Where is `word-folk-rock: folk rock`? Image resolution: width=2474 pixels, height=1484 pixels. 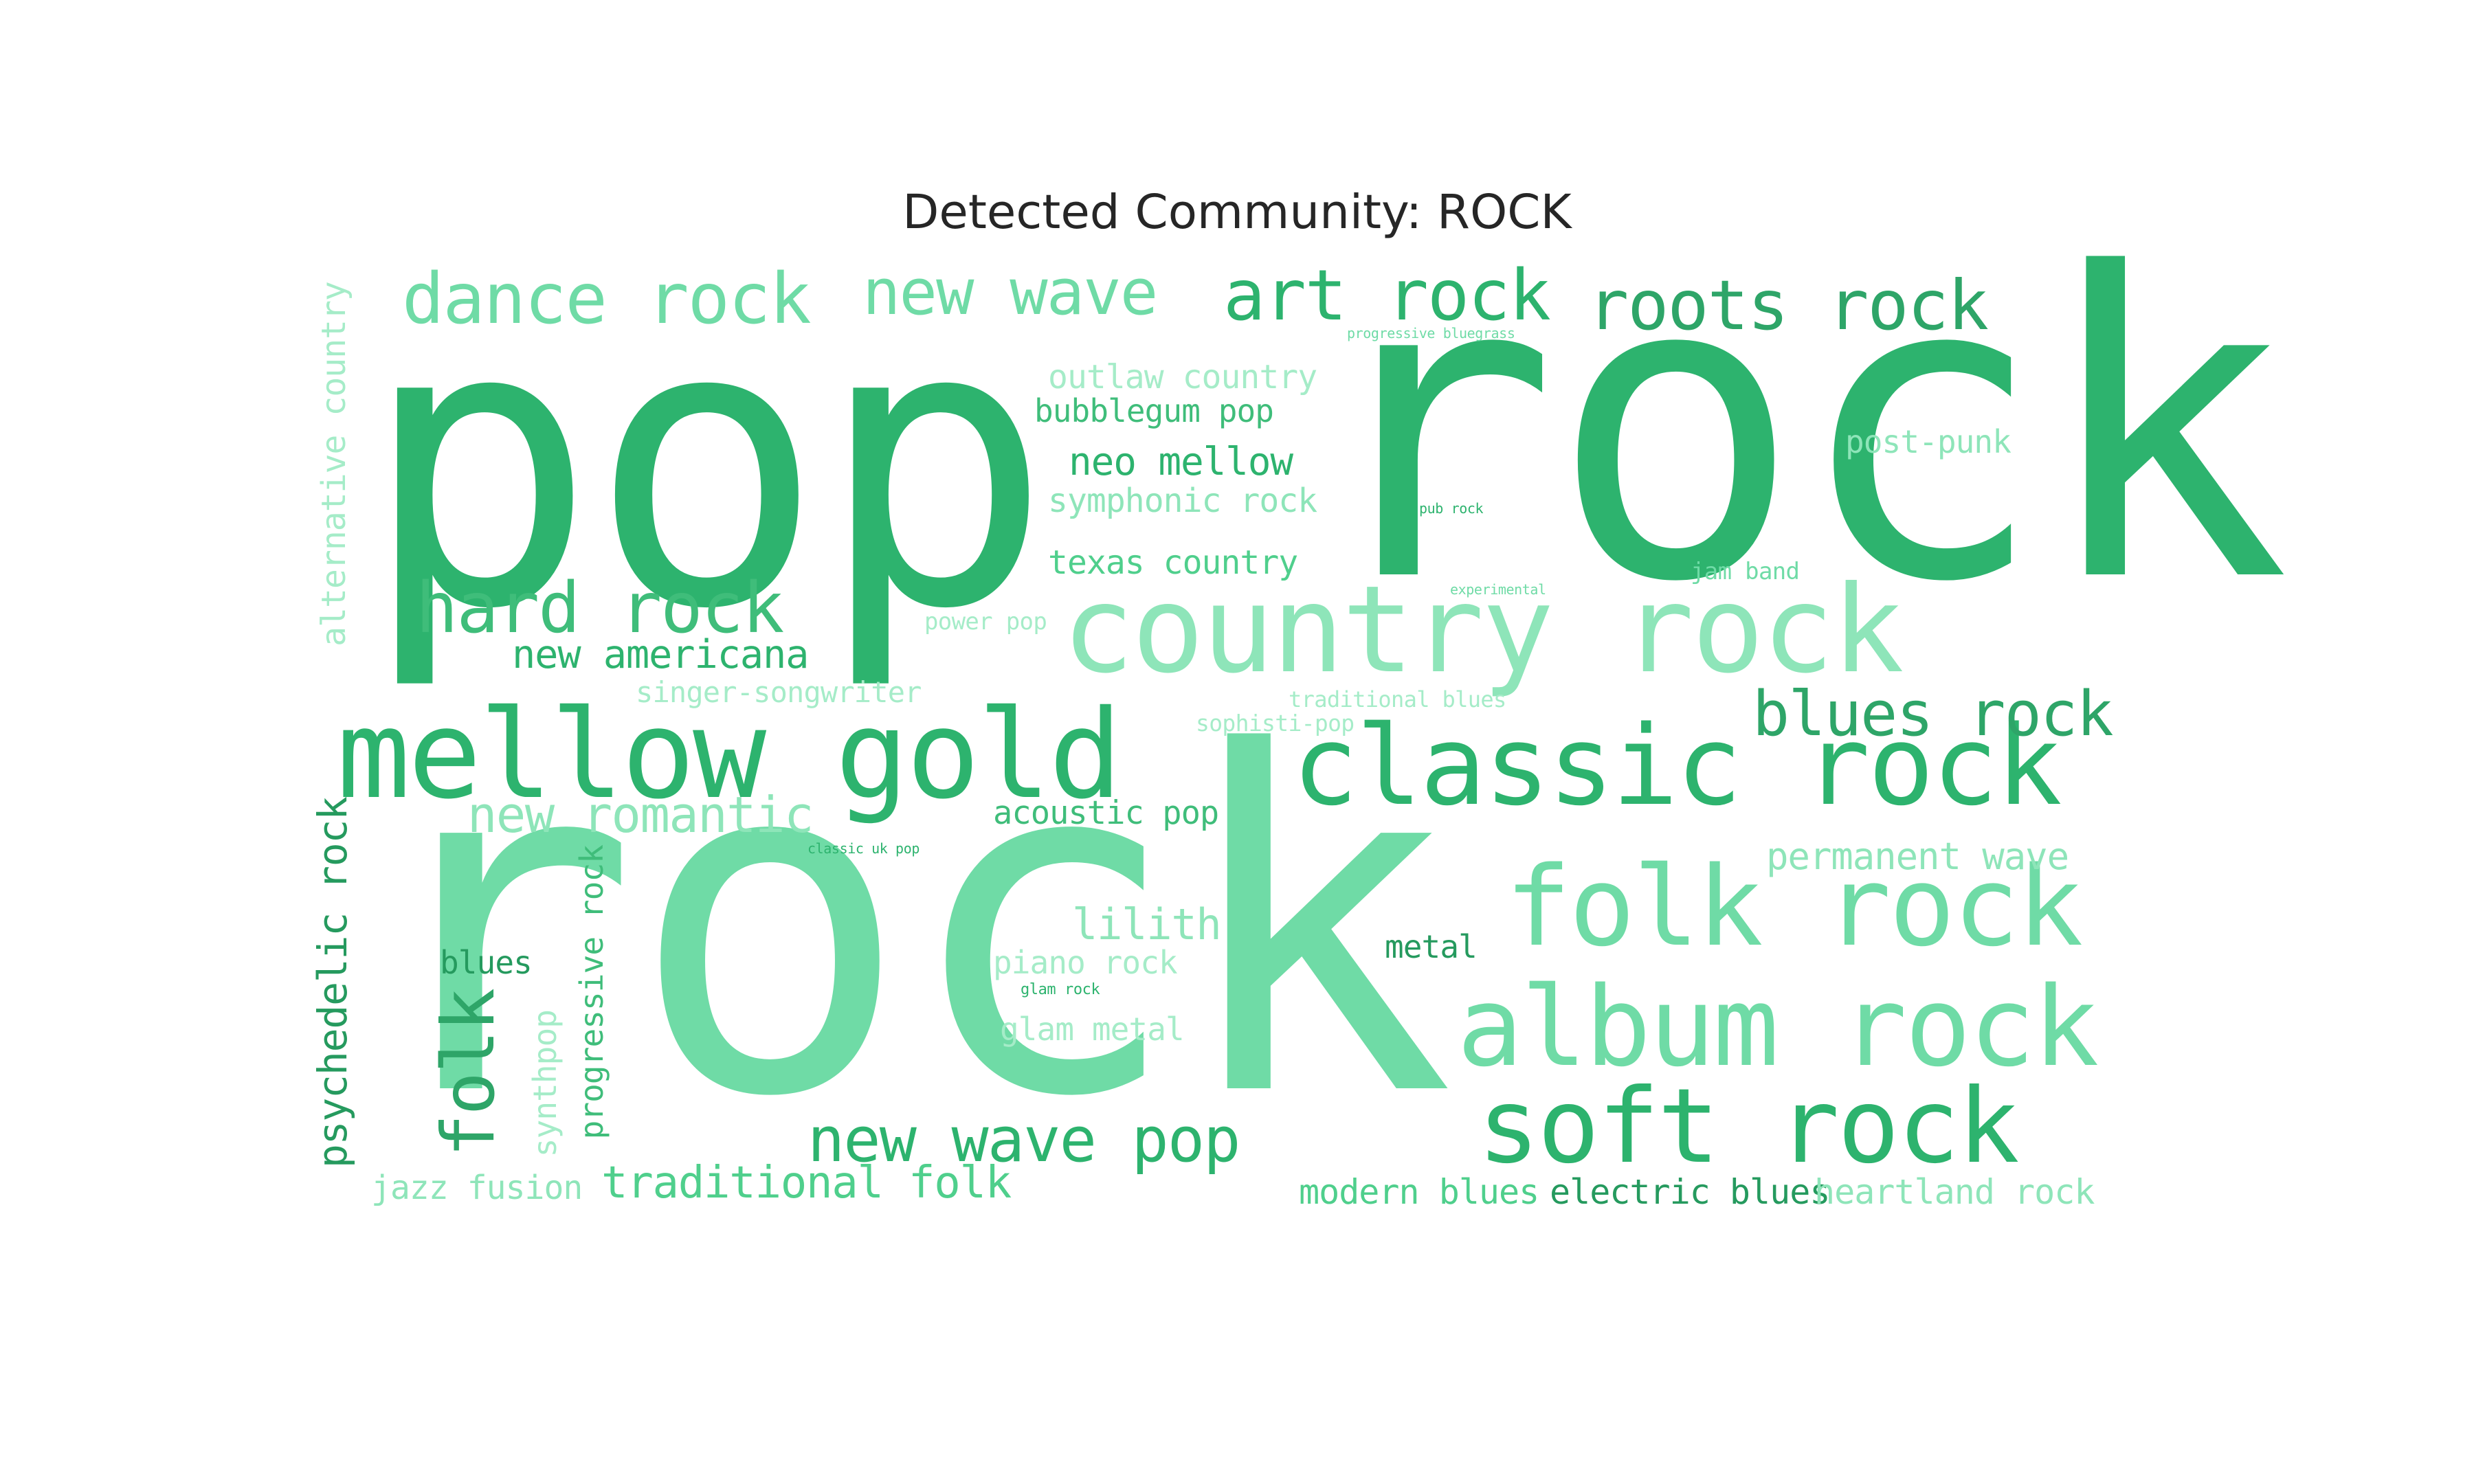 word-folk-rock: folk rock is located at coordinates (1794, 906).